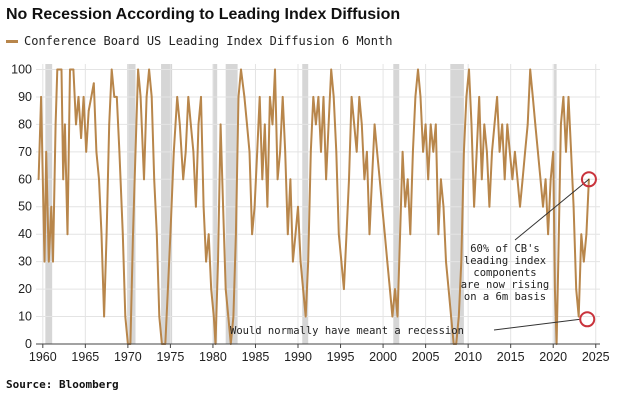 This screenshot has width=620, height=406. What do you see at coordinates (347, 331) in the screenshot?
I see `annotation-2-text: Would normally have meant a recession` at bounding box center [347, 331].